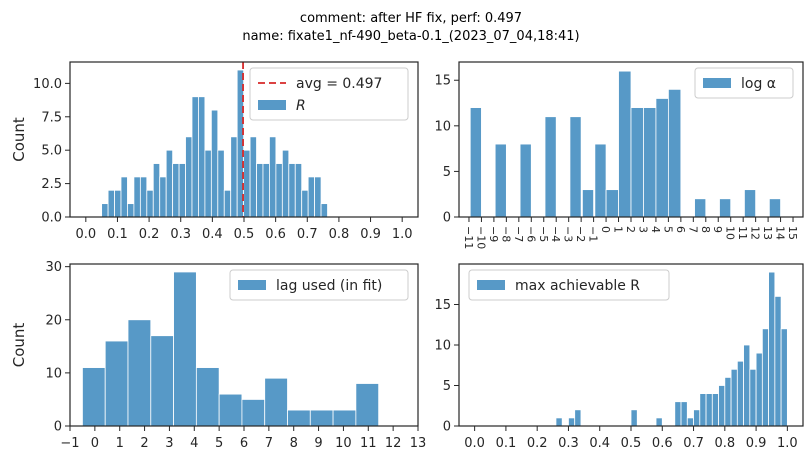 The image size is (811, 463). Describe the element at coordinates (301, 106) in the screenshot. I see `legend-label: R` at that location.